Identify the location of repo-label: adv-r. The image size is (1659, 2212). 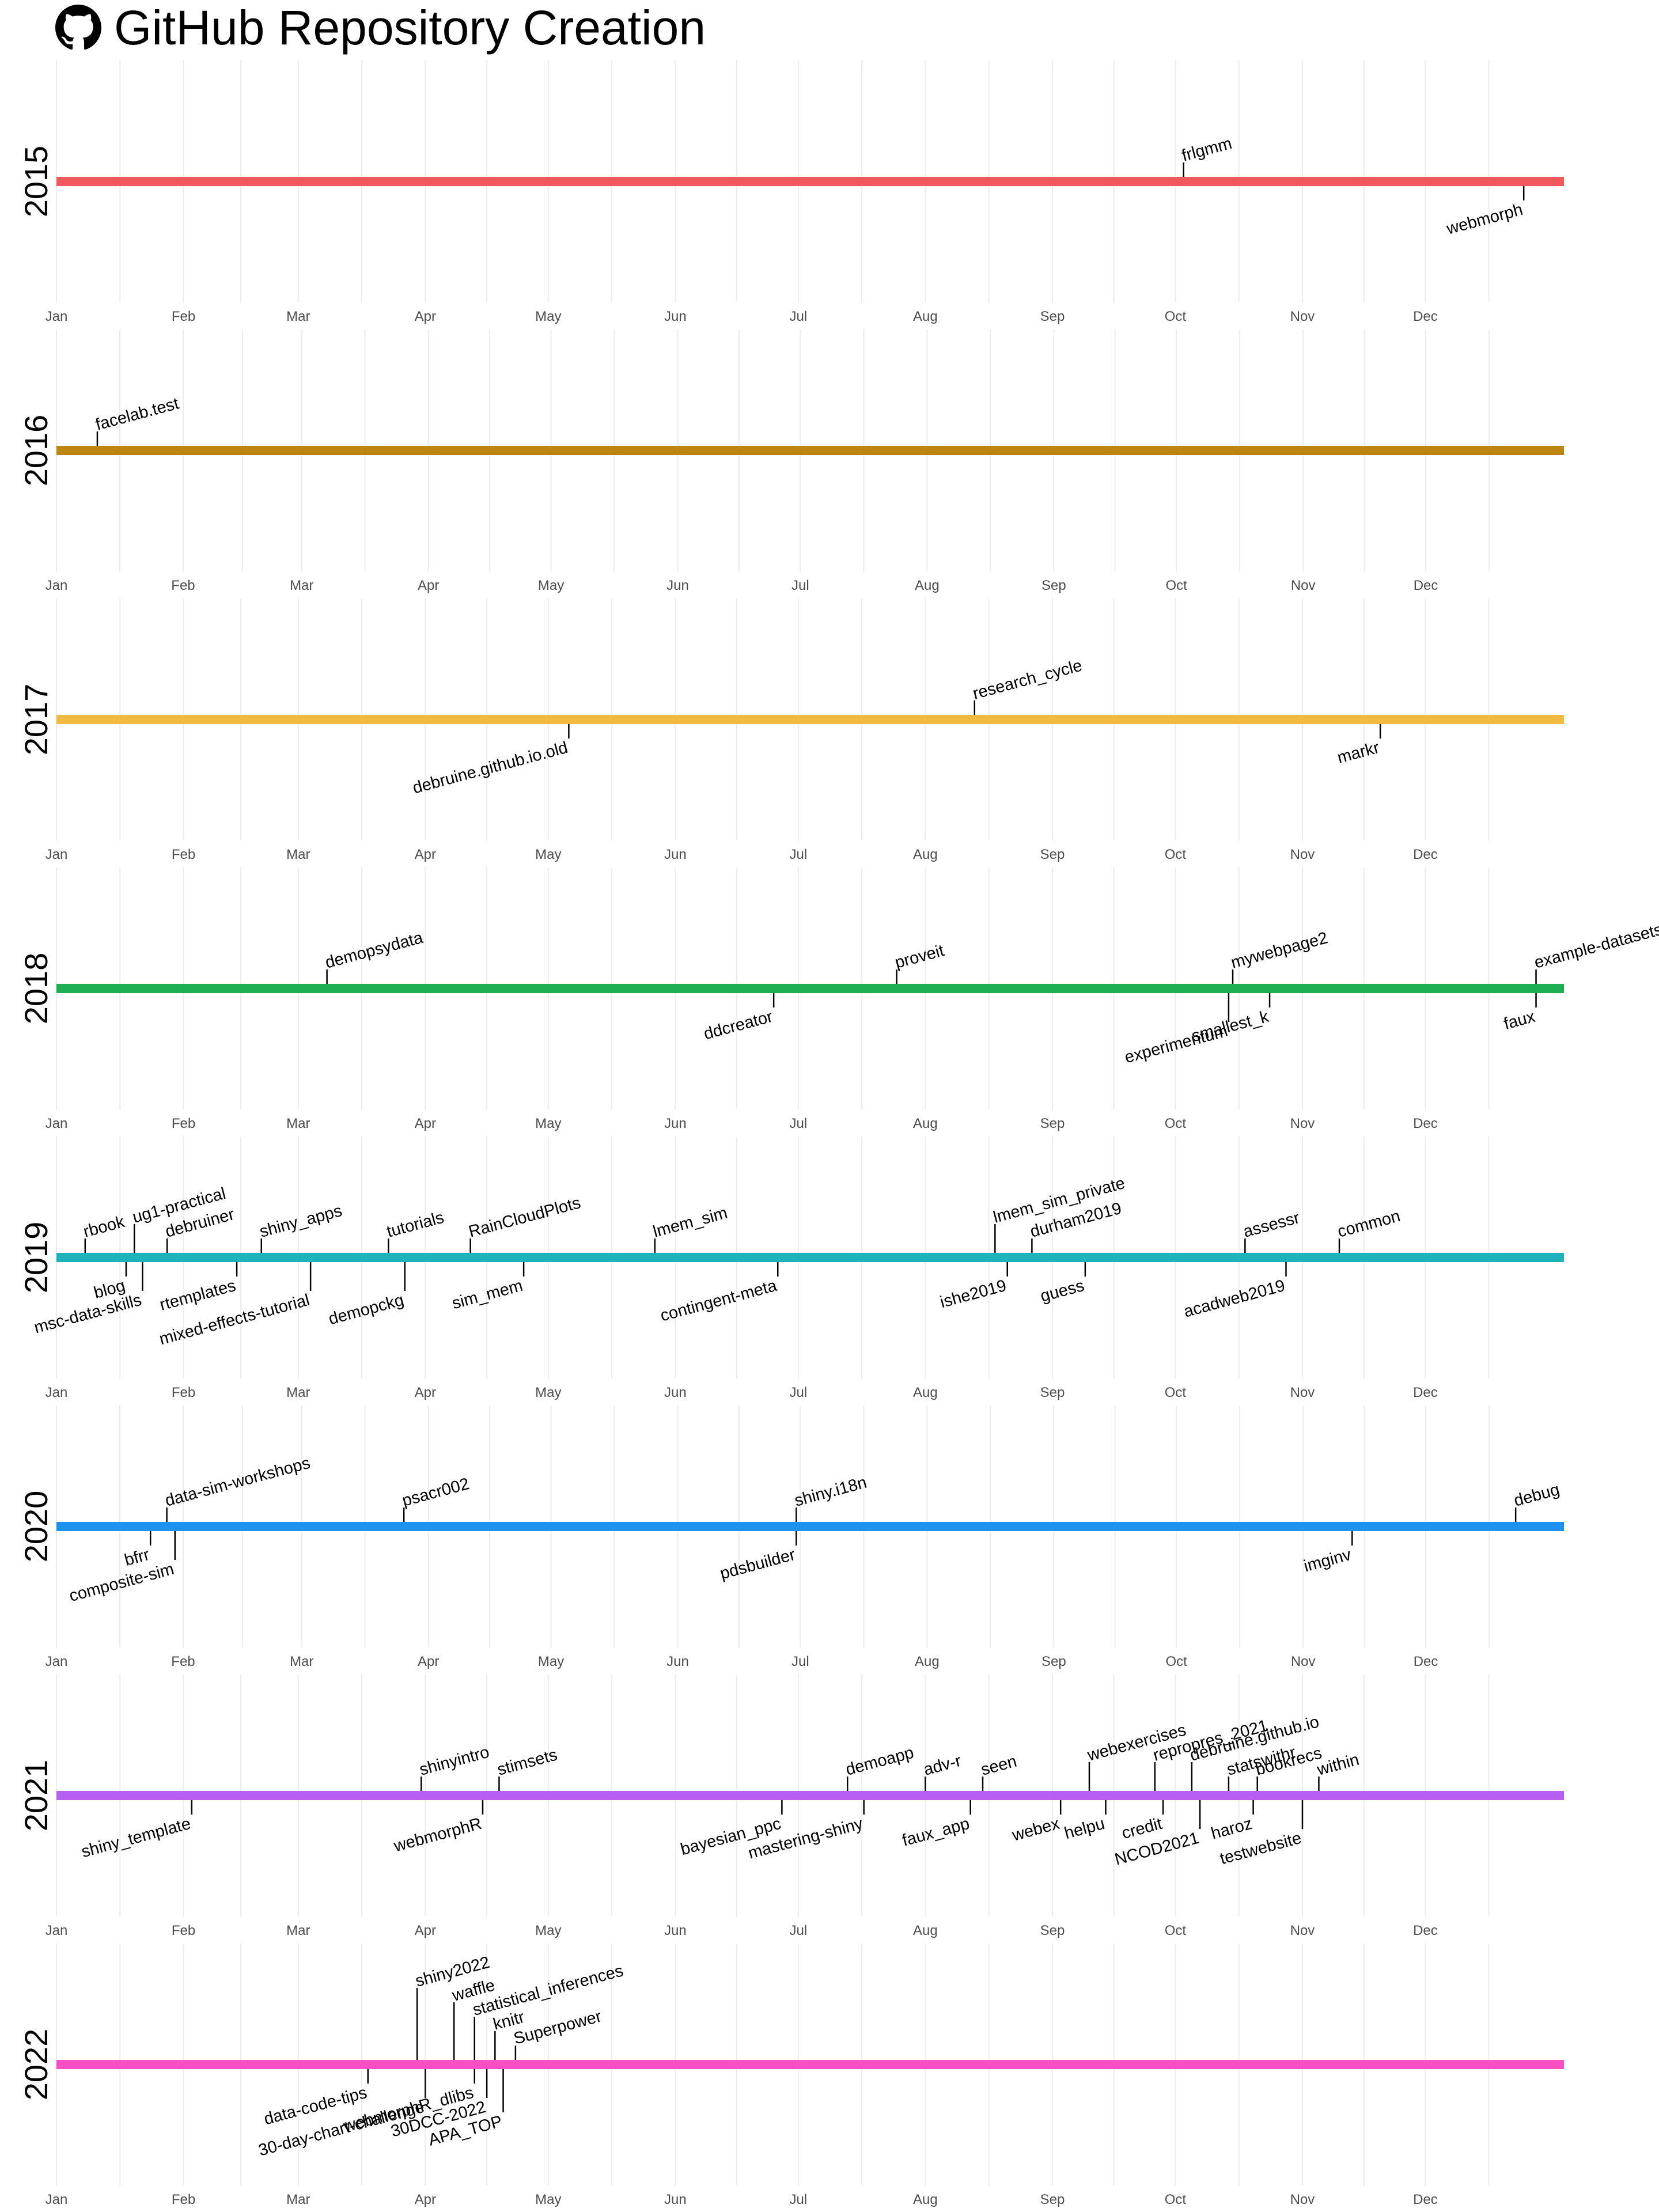
(942, 1765).